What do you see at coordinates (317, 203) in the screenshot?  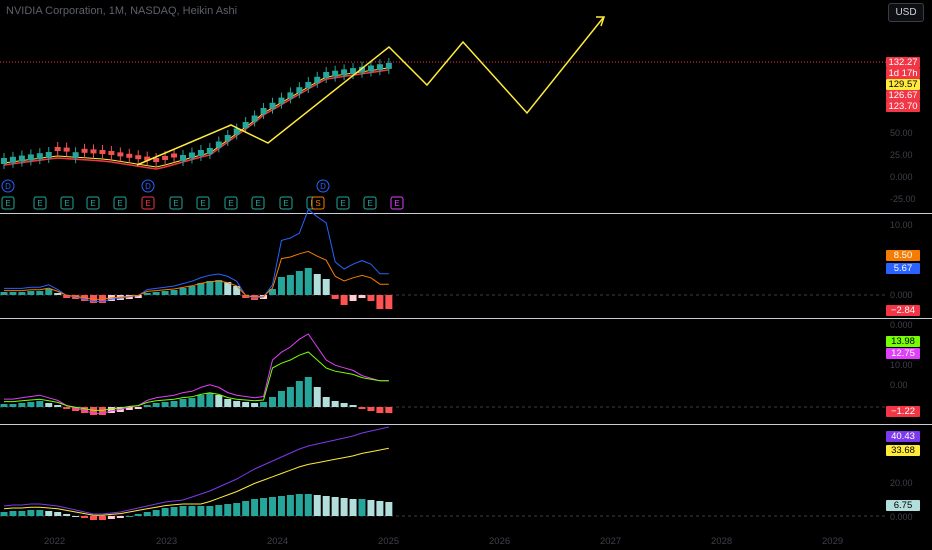 I see `earnings-marker-label: S` at bounding box center [317, 203].